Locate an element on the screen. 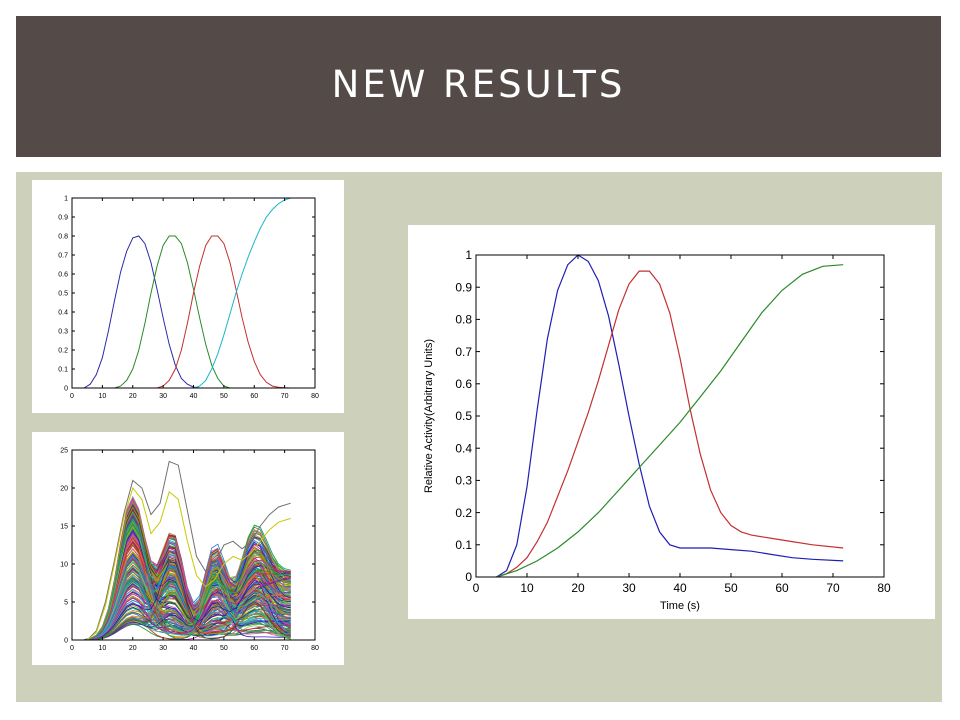 The height and width of the screenshot is (720, 960). many-traces-chart: 0 10 20 30 40 50 60 70 80 0 5 10 15 20 25 is located at coordinates (189, 549).